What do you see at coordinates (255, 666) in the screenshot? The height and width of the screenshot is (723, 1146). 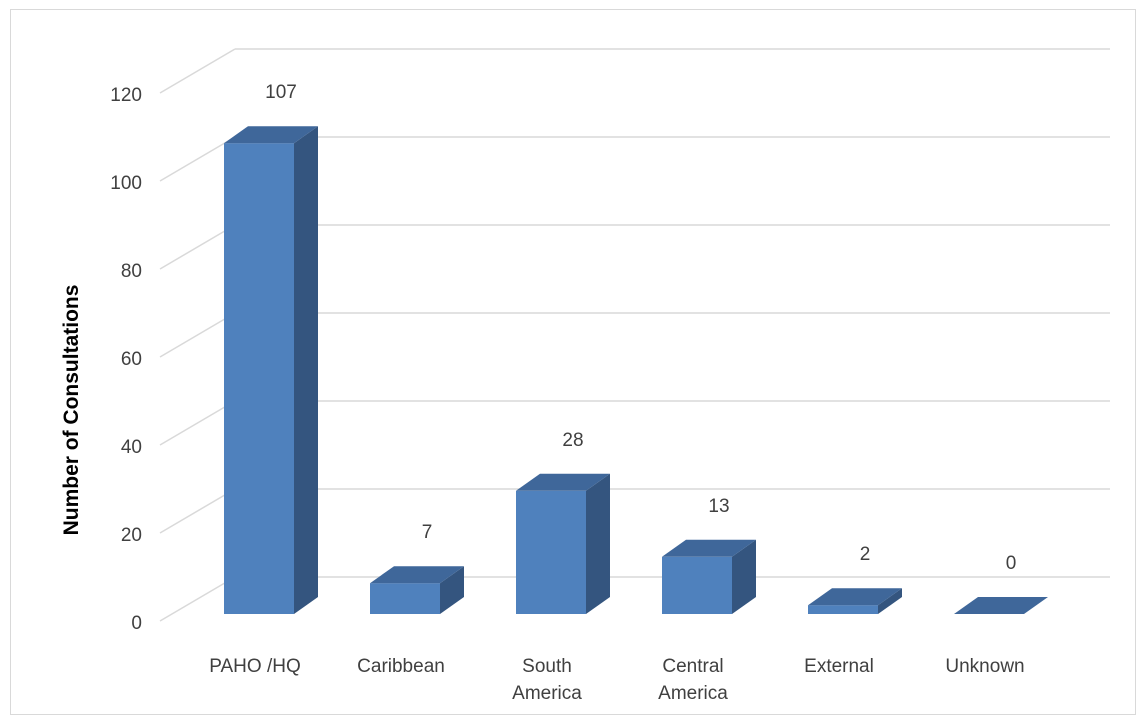 I see `category-label: PAHO /HQ` at bounding box center [255, 666].